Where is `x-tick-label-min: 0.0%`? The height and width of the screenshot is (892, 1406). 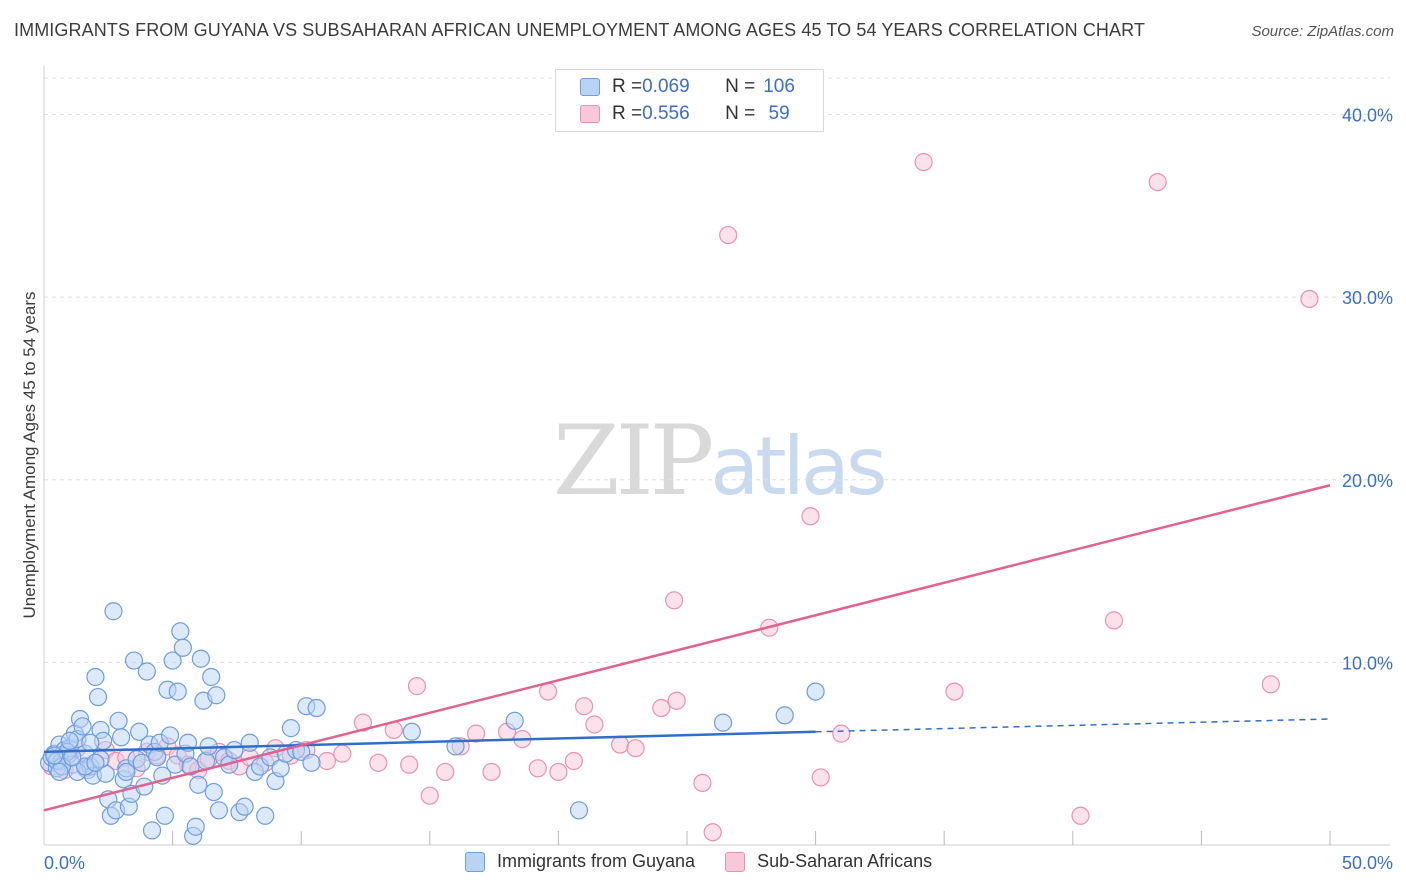 x-tick-label-min: 0.0% is located at coordinates (64, 863).